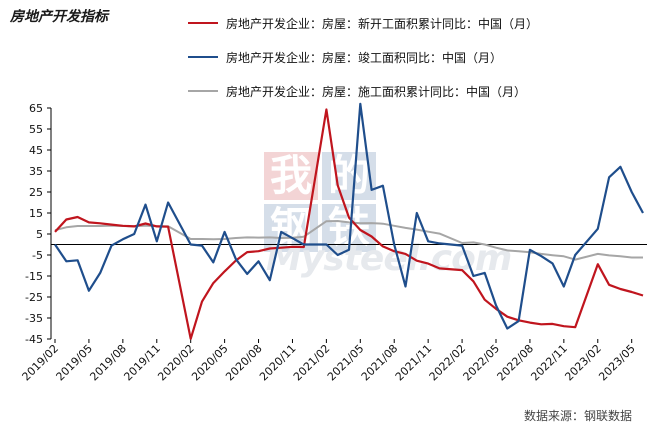  What do you see at coordinates (37, 255) in the screenshot?
I see `y-tick-label: -5` at bounding box center [37, 255].